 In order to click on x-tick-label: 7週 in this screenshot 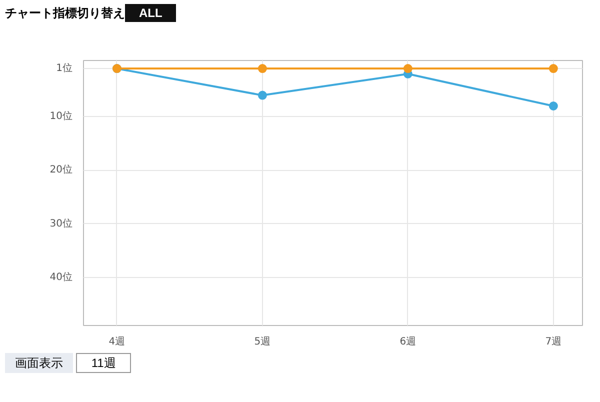, I will do `click(553, 342)`.